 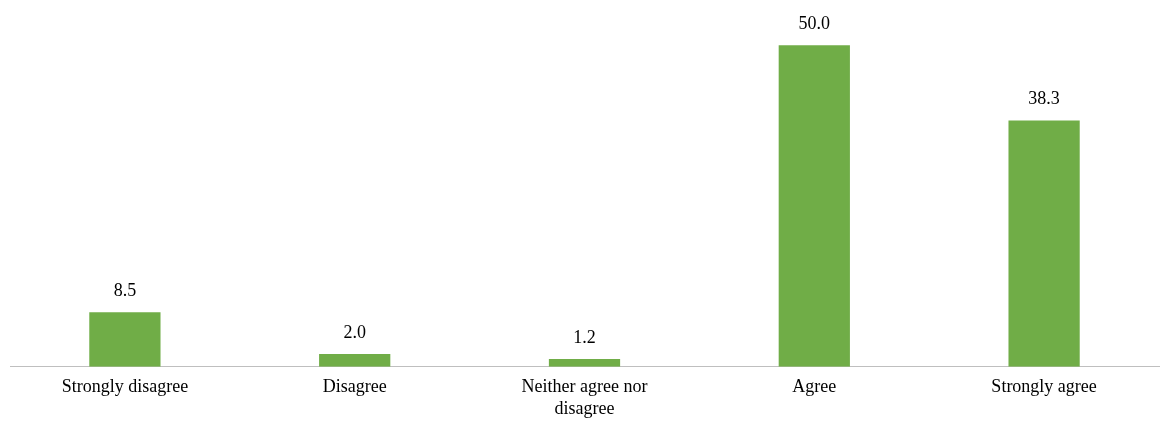 I want to click on x-tick-label: Disagree, so click(x=354, y=386).